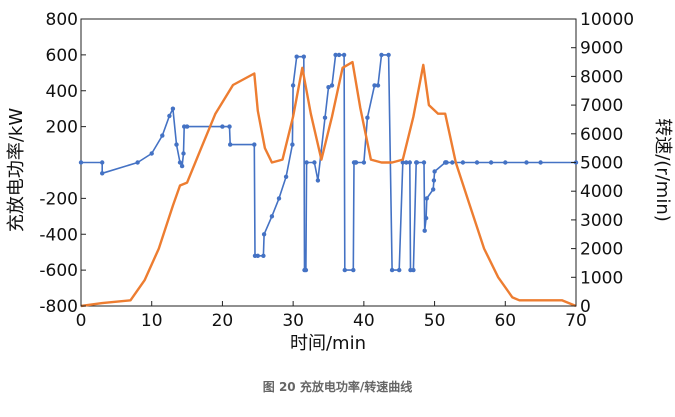 This screenshot has width=675, height=417. What do you see at coordinates (16, 170) in the screenshot?
I see `y-axis-left-title: 充放电功率/kW` at bounding box center [16, 170].